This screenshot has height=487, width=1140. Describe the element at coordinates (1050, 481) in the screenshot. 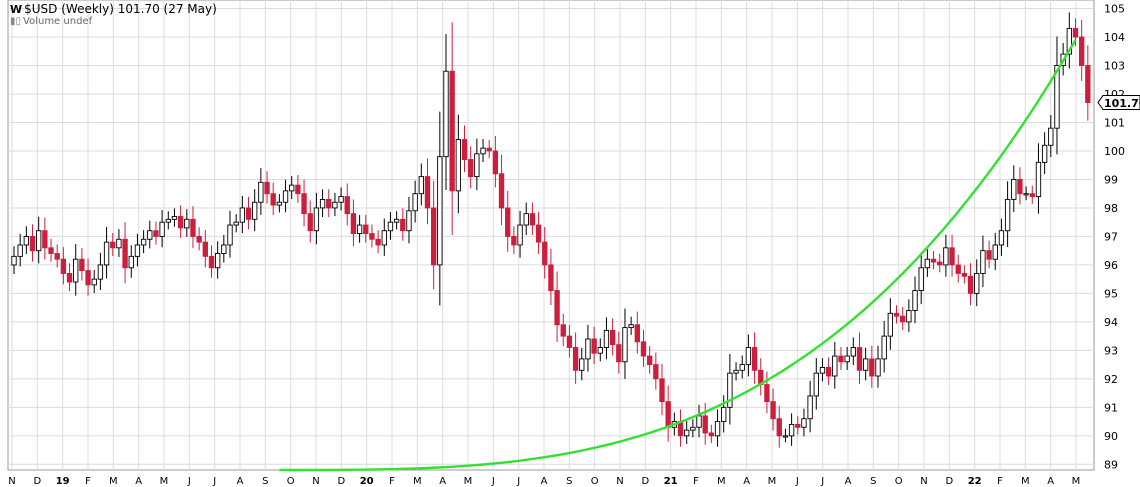

I see `x-tick-label: A` at that location.